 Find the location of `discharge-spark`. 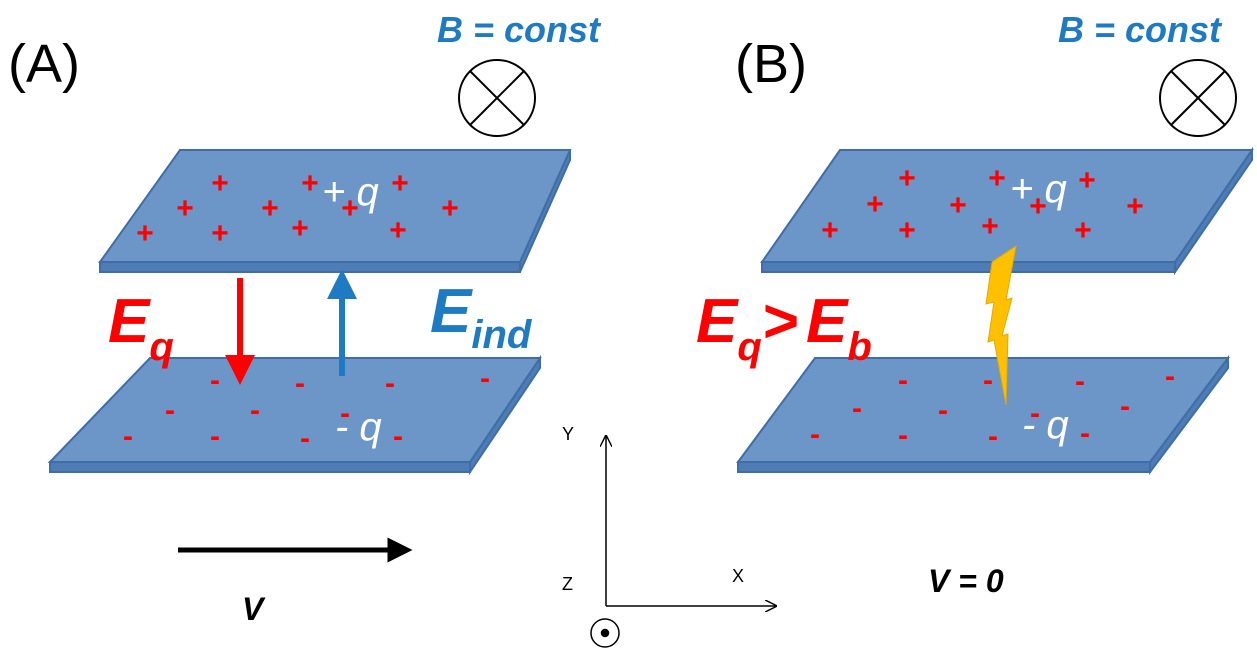

discharge-spark is located at coordinates (1001, 325).